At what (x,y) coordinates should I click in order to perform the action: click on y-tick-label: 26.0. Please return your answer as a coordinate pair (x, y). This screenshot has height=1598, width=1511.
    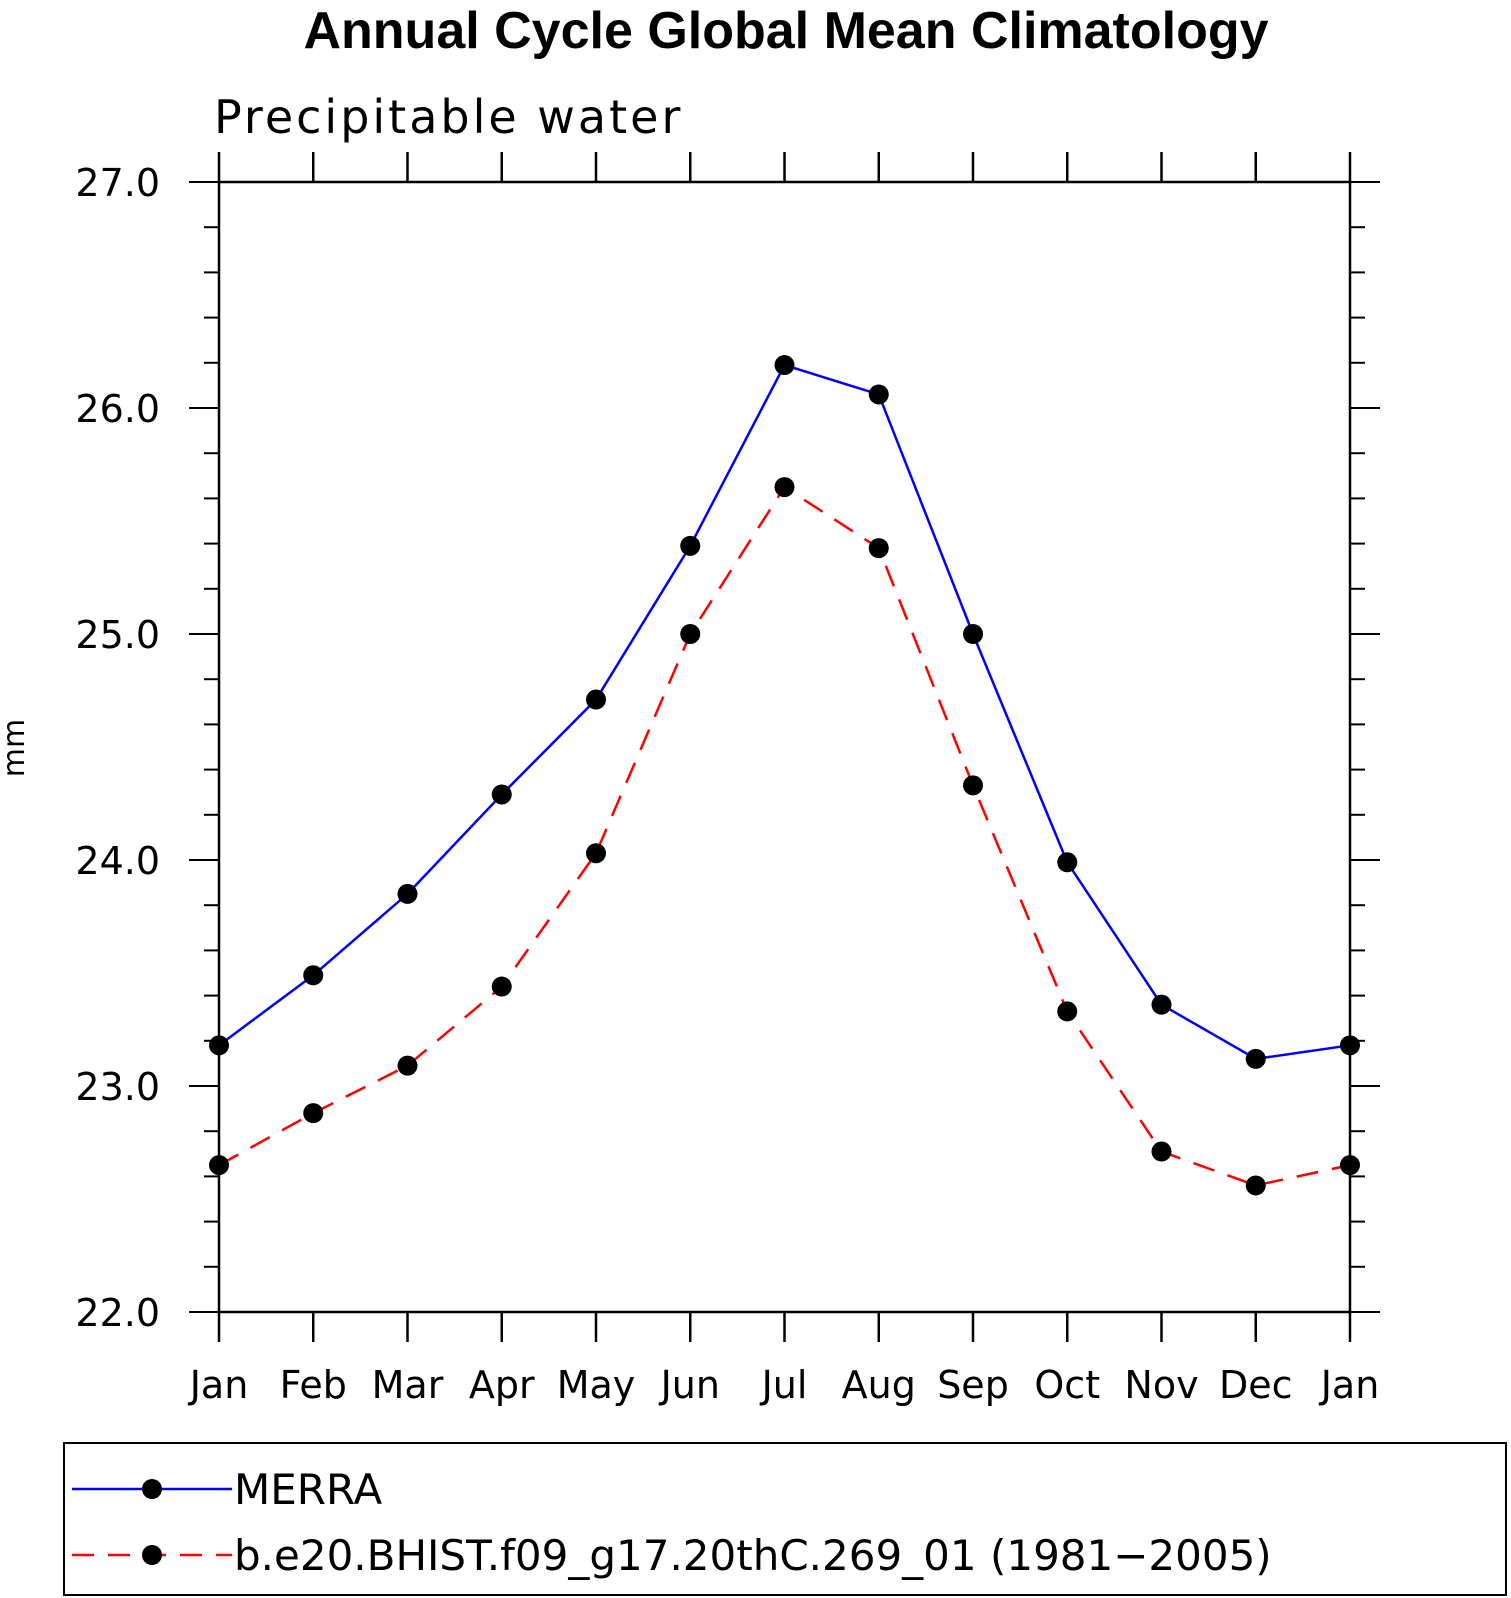
    Looking at the image, I should click on (117, 409).